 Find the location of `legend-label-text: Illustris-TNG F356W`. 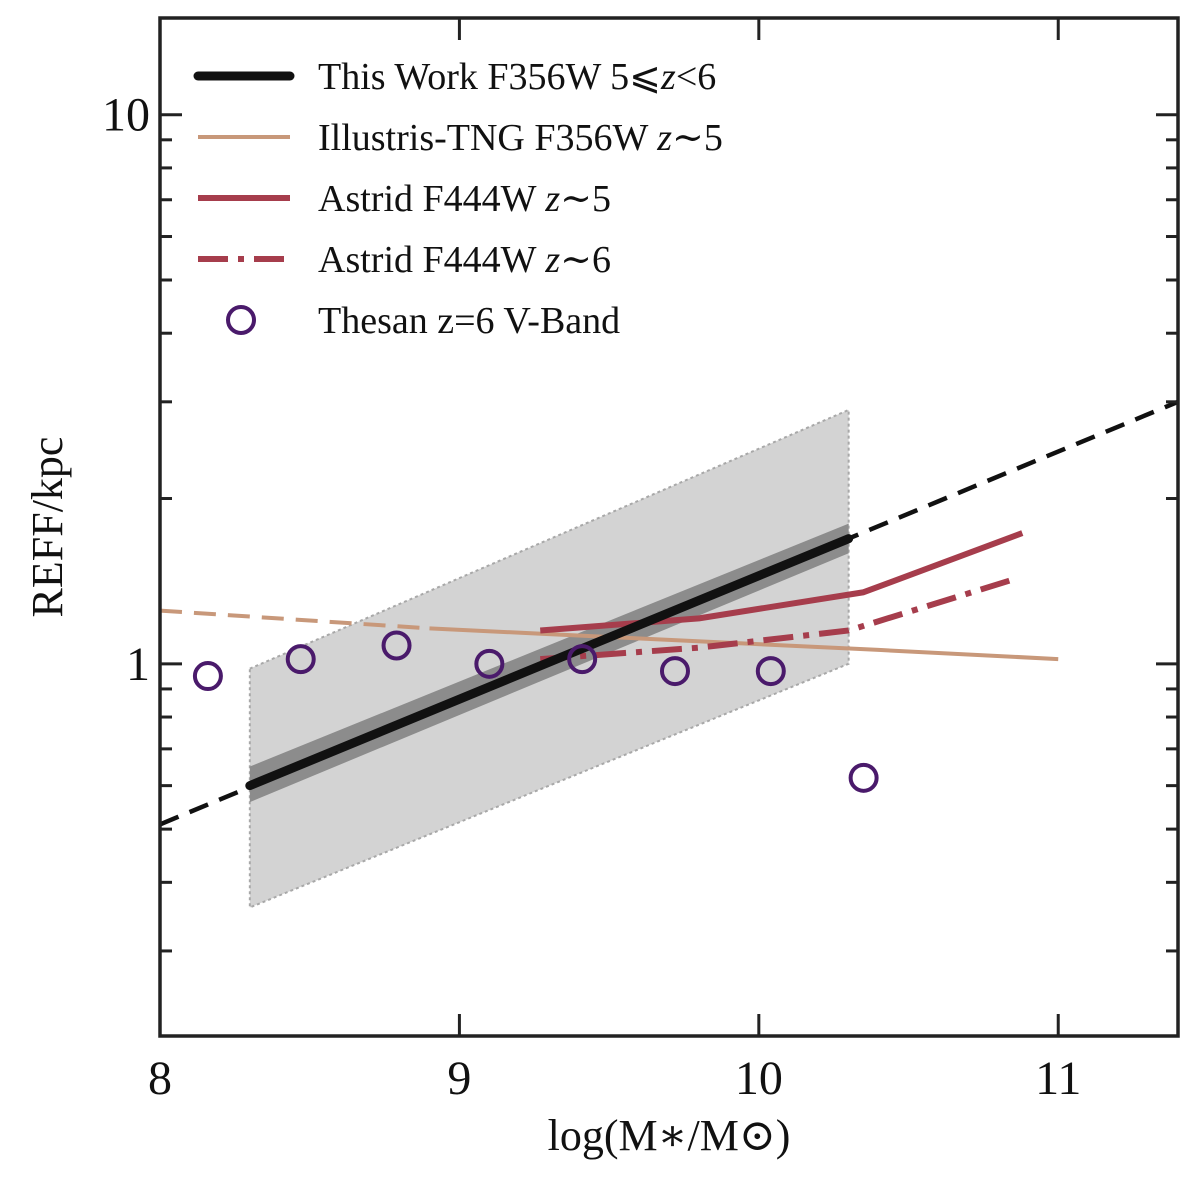

legend-label-text: Illustris-TNG F356W is located at coordinates (487, 138).